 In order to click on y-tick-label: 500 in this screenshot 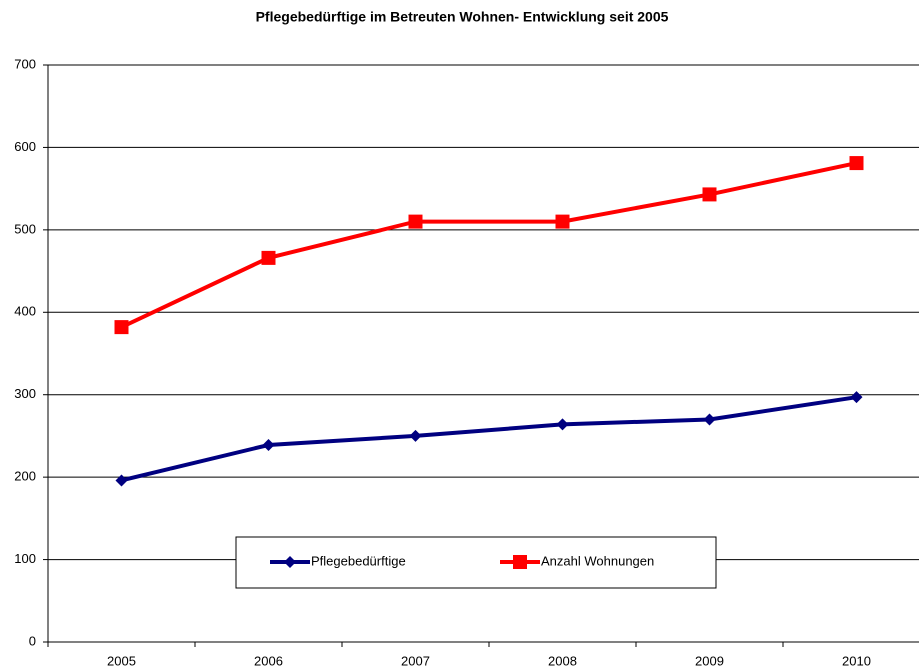, I will do `click(25, 228)`.